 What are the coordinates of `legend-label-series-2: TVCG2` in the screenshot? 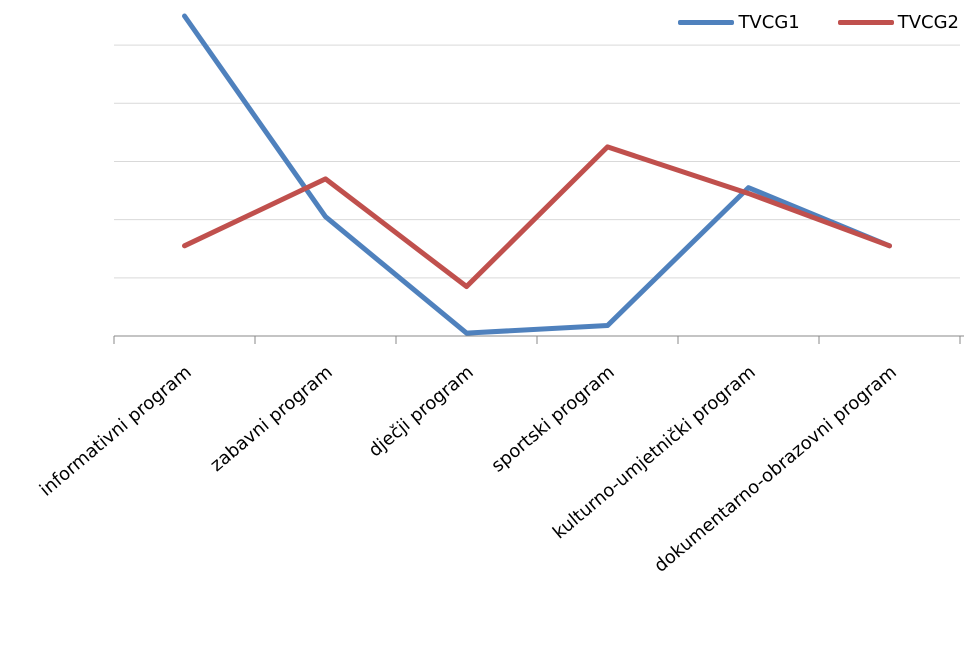 It's located at (928, 22).